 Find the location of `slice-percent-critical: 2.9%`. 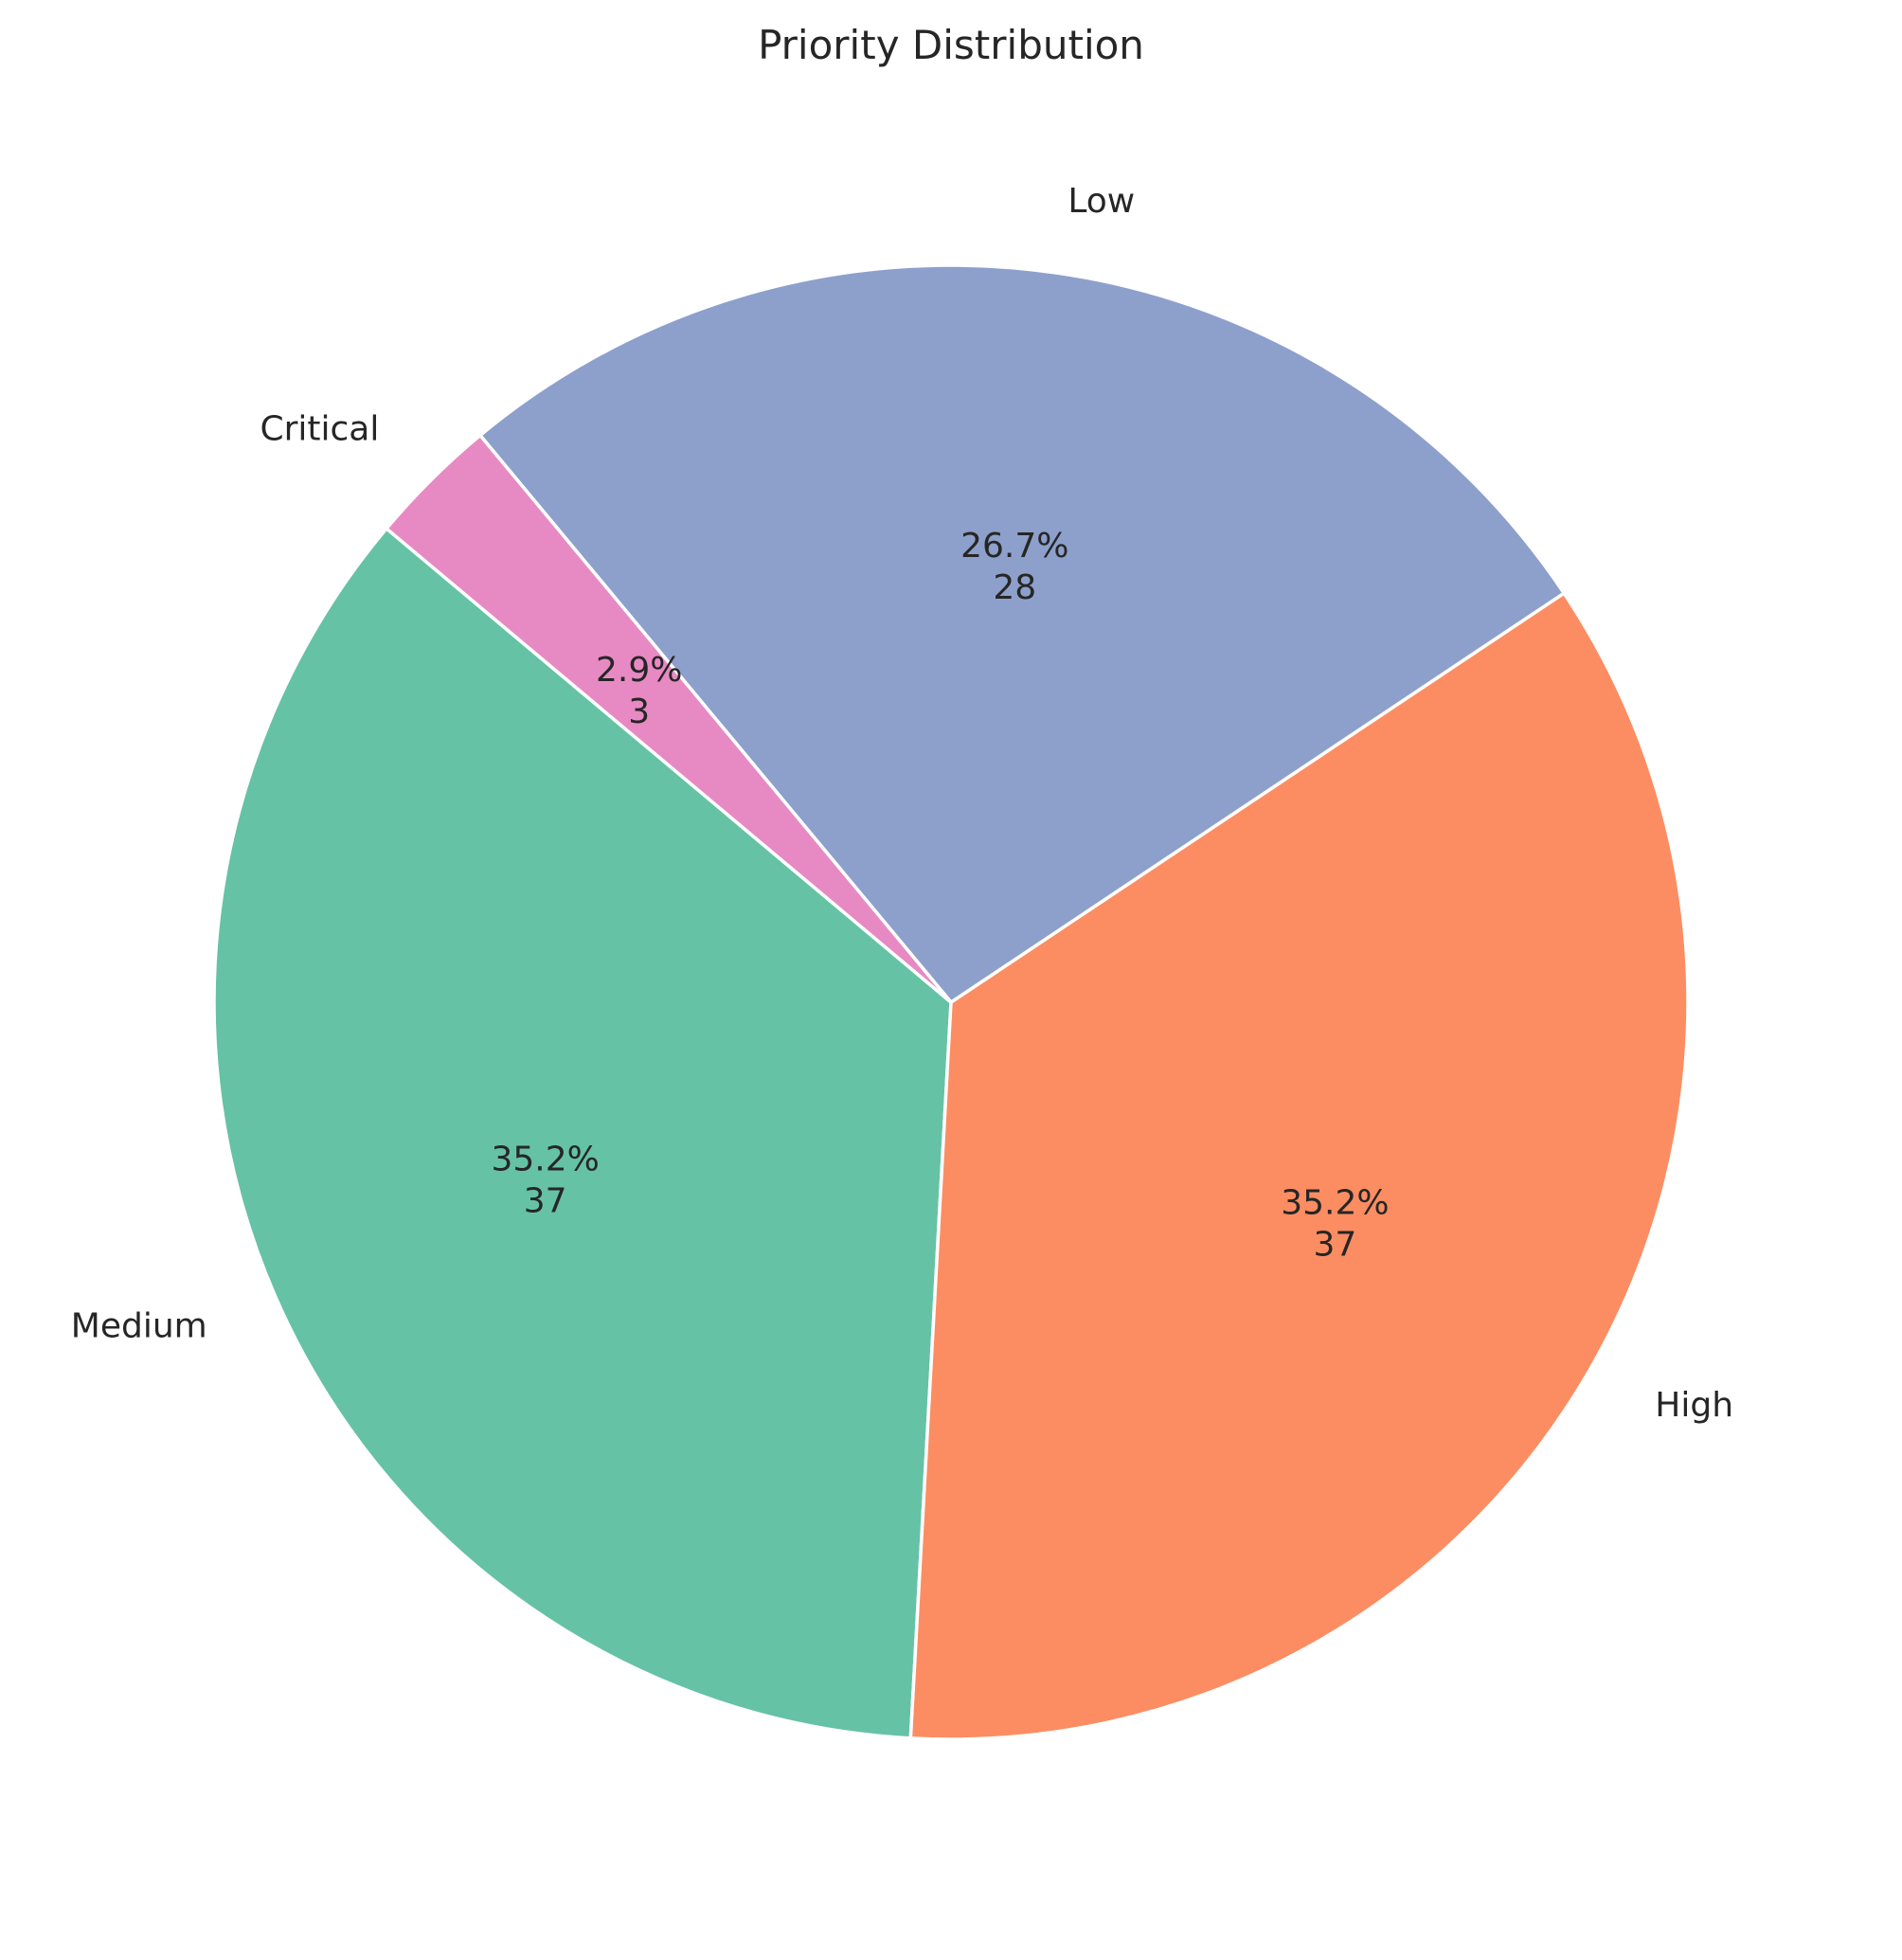

slice-percent-critical: 2.9% is located at coordinates (639, 670).